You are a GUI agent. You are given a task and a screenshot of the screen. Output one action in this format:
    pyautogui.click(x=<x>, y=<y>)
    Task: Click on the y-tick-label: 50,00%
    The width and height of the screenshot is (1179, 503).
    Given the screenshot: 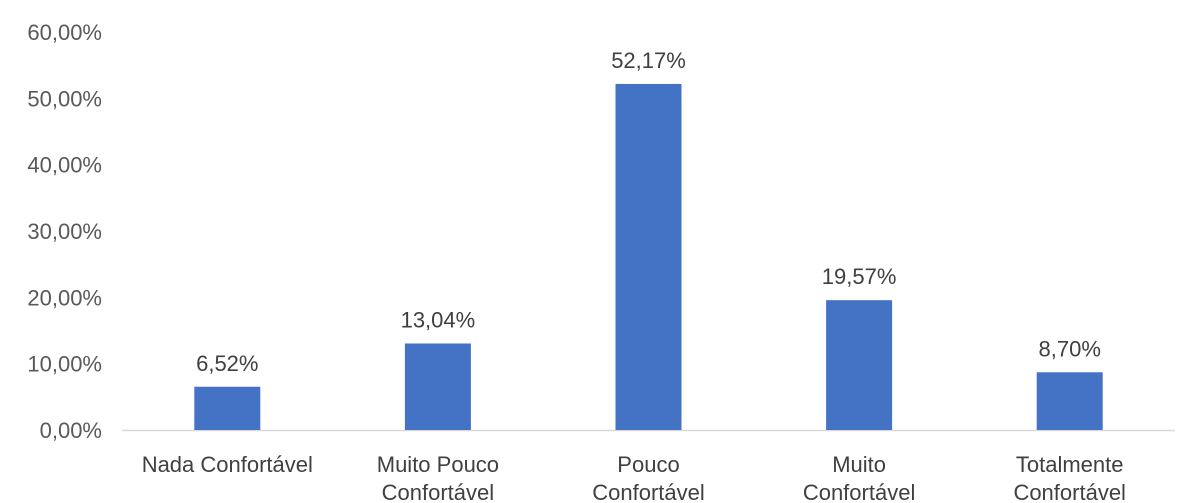 What is the action you would take?
    pyautogui.click(x=64, y=98)
    